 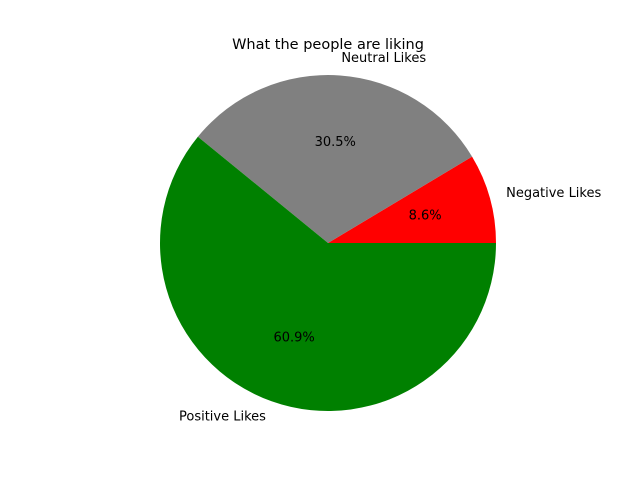 What do you see at coordinates (412, 199) in the screenshot?
I see `pie-slice-negative-likes` at bounding box center [412, 199].